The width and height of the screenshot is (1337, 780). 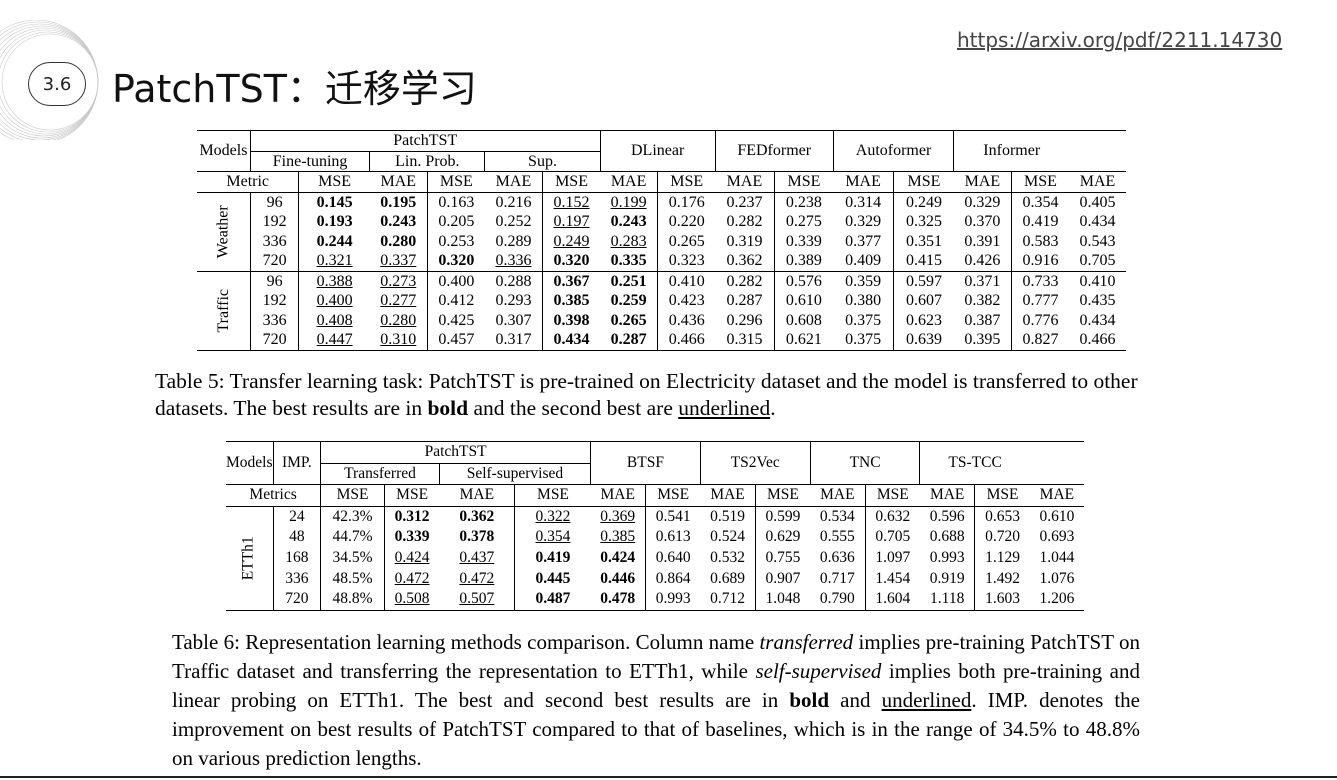 What do you see at coordinates (572, 321) in the screenshot?
I see `value-cell: 0.398` at bounding box center [572, 321].